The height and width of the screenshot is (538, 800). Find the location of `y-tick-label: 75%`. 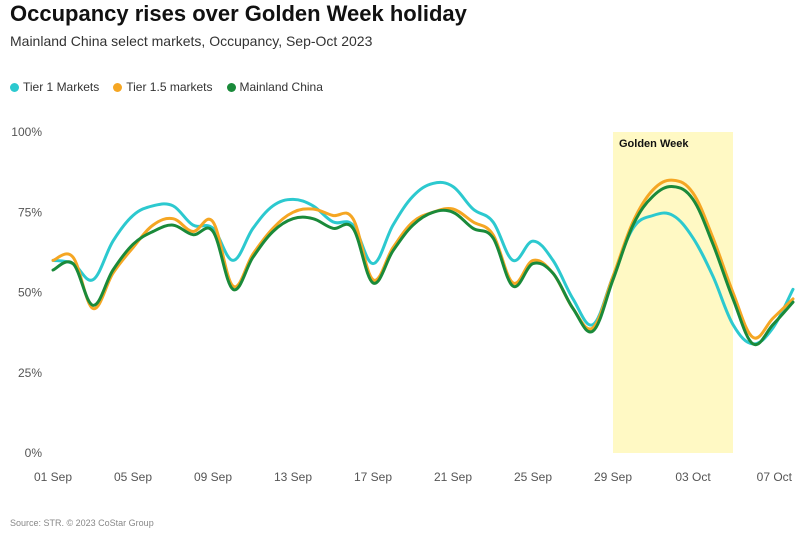

y-tick-label: 75% is located at coordinates (30, 212).